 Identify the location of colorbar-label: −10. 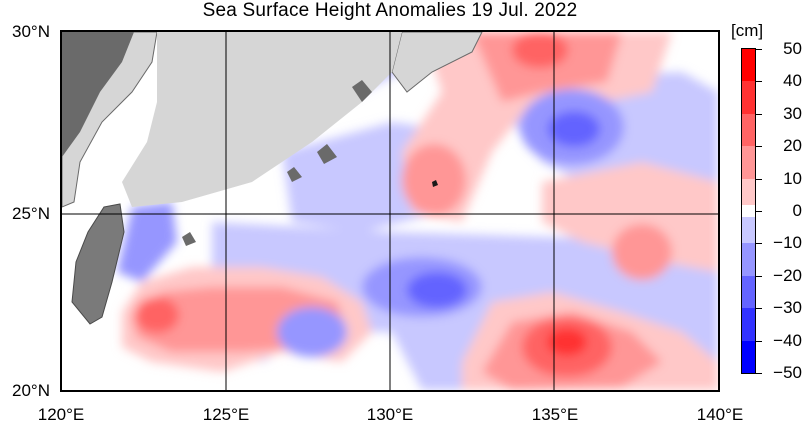
(787, 243).